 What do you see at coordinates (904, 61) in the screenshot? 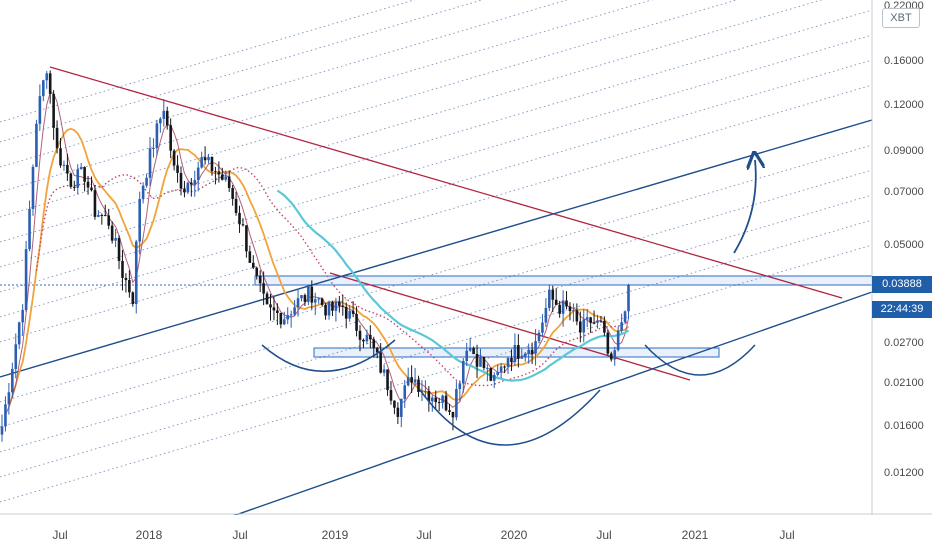
I see `y-tick-label: 0.16000` at bounding box center [904, 61].